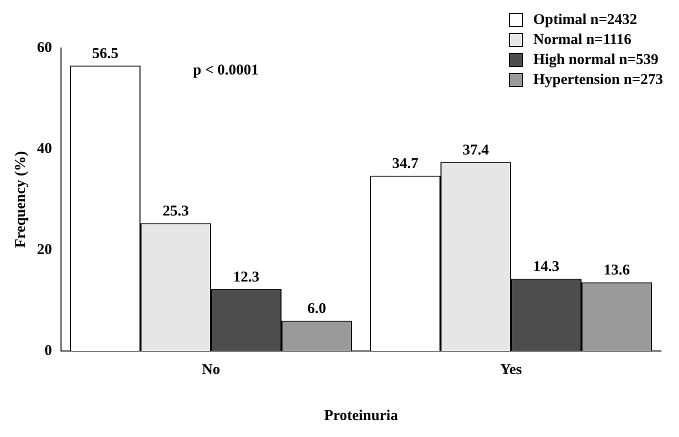 The image size is (679, 437). Describe the element at coordinates (361, 416) in the screenshot. I see `x-axis-title: Proteinuria` at that location.